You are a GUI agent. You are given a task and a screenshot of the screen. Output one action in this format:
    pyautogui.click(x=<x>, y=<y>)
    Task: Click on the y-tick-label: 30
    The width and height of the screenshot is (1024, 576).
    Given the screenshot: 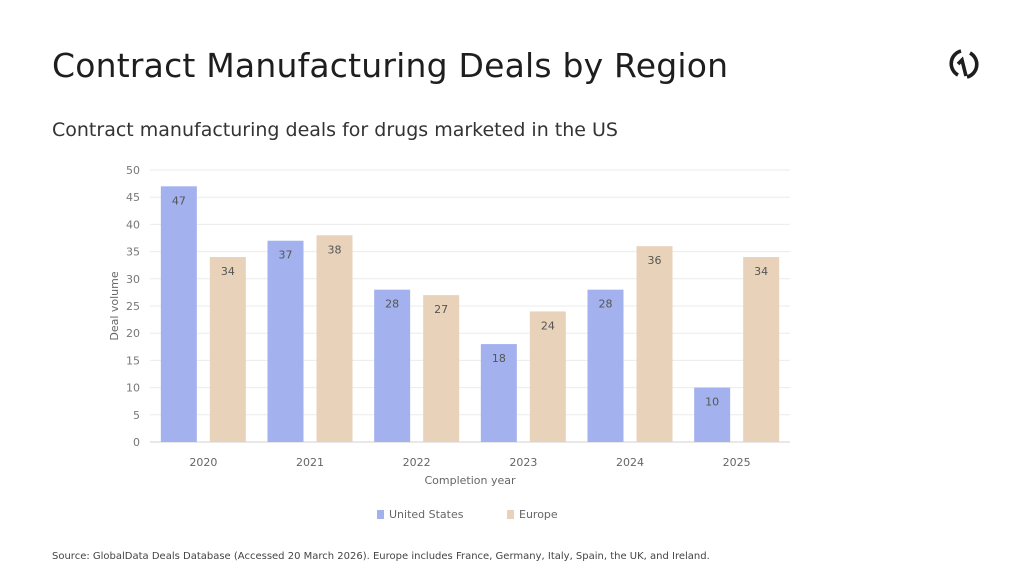 What is the action you would take?
    pyautogui.click(x=133, y=279)
    